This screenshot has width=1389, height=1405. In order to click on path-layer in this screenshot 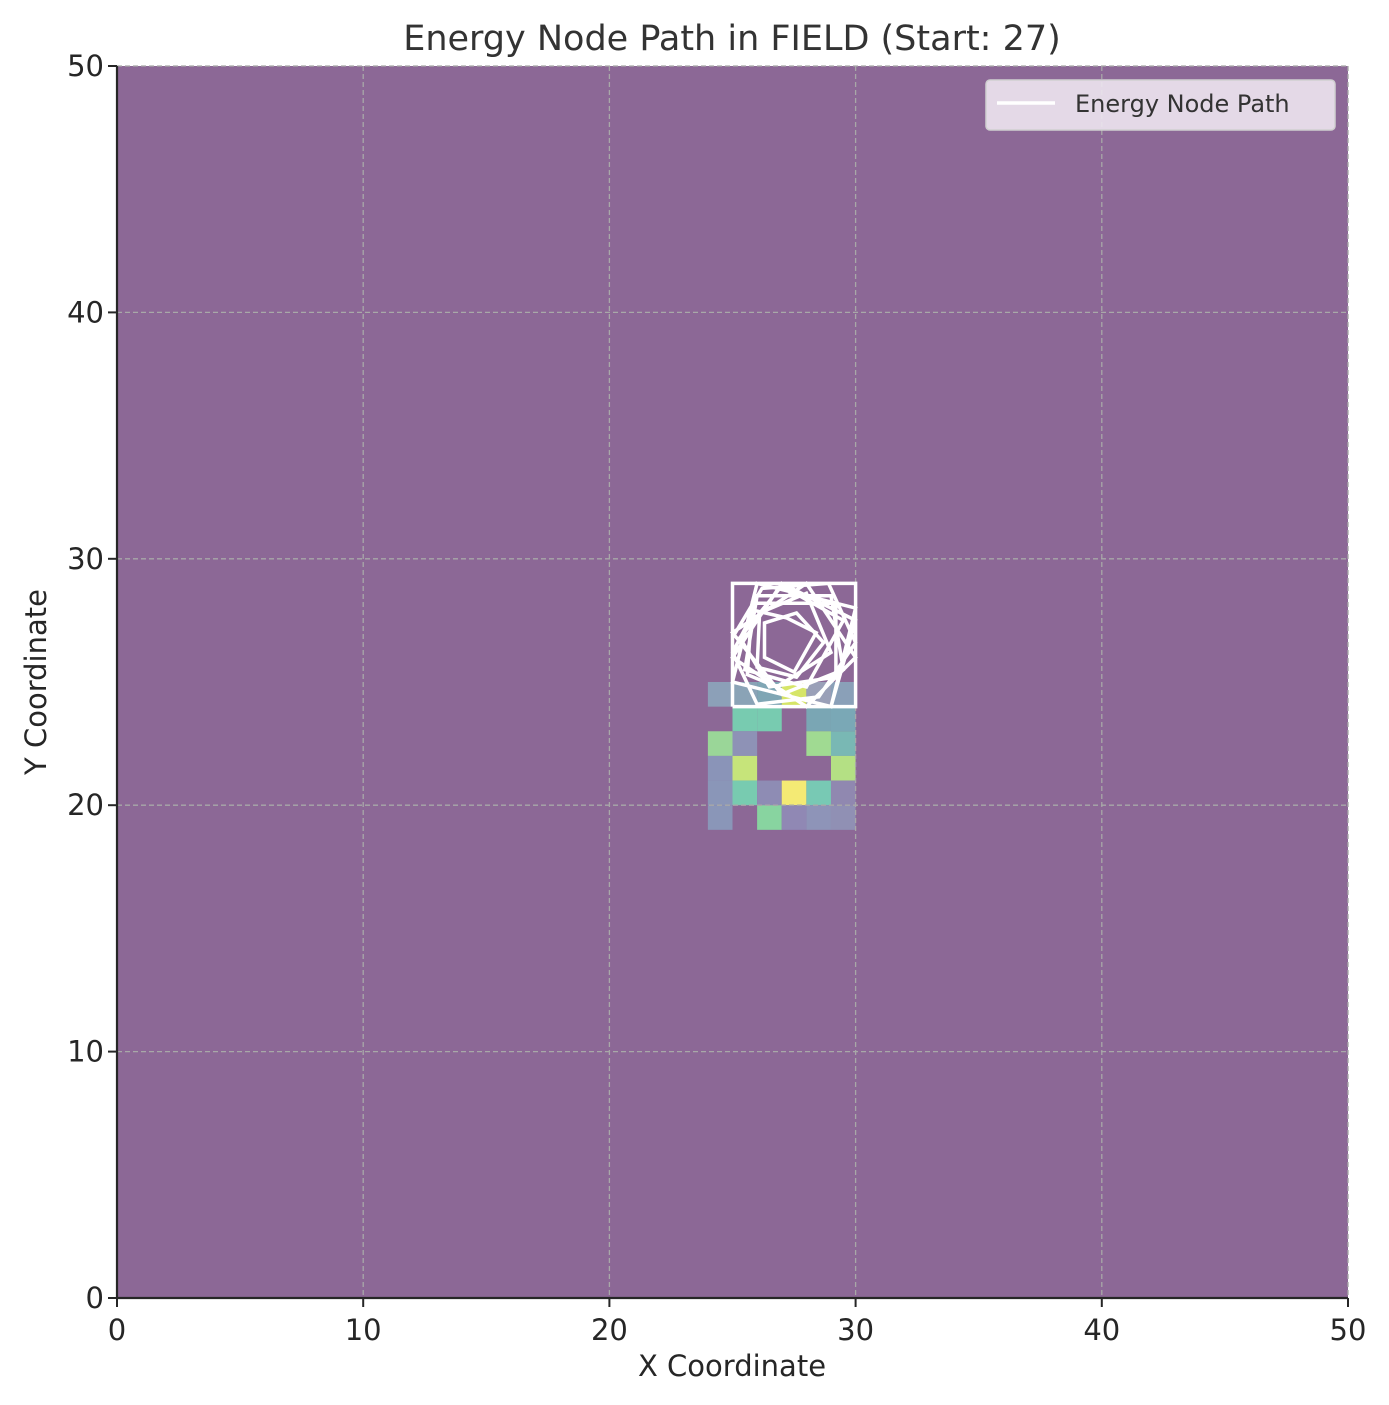, I will do `click(793, 644)`.